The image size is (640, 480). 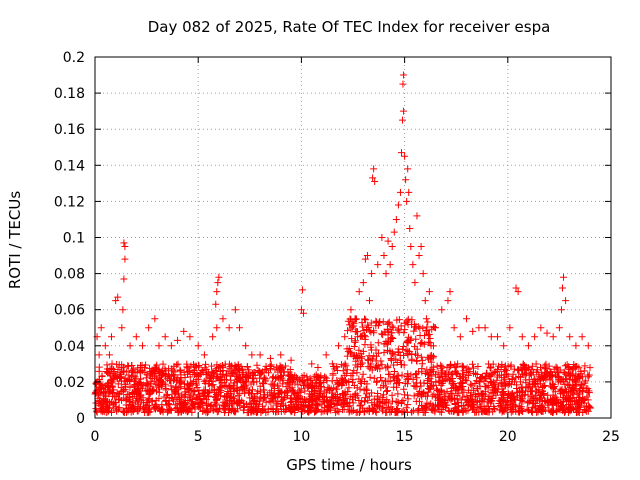 I want to click on y-tick-labels: 0 0.02 0.04 0.06 0.08 0.1 0.12 0.14 0.16 0.18 0.2, so click(x=69, y=238).